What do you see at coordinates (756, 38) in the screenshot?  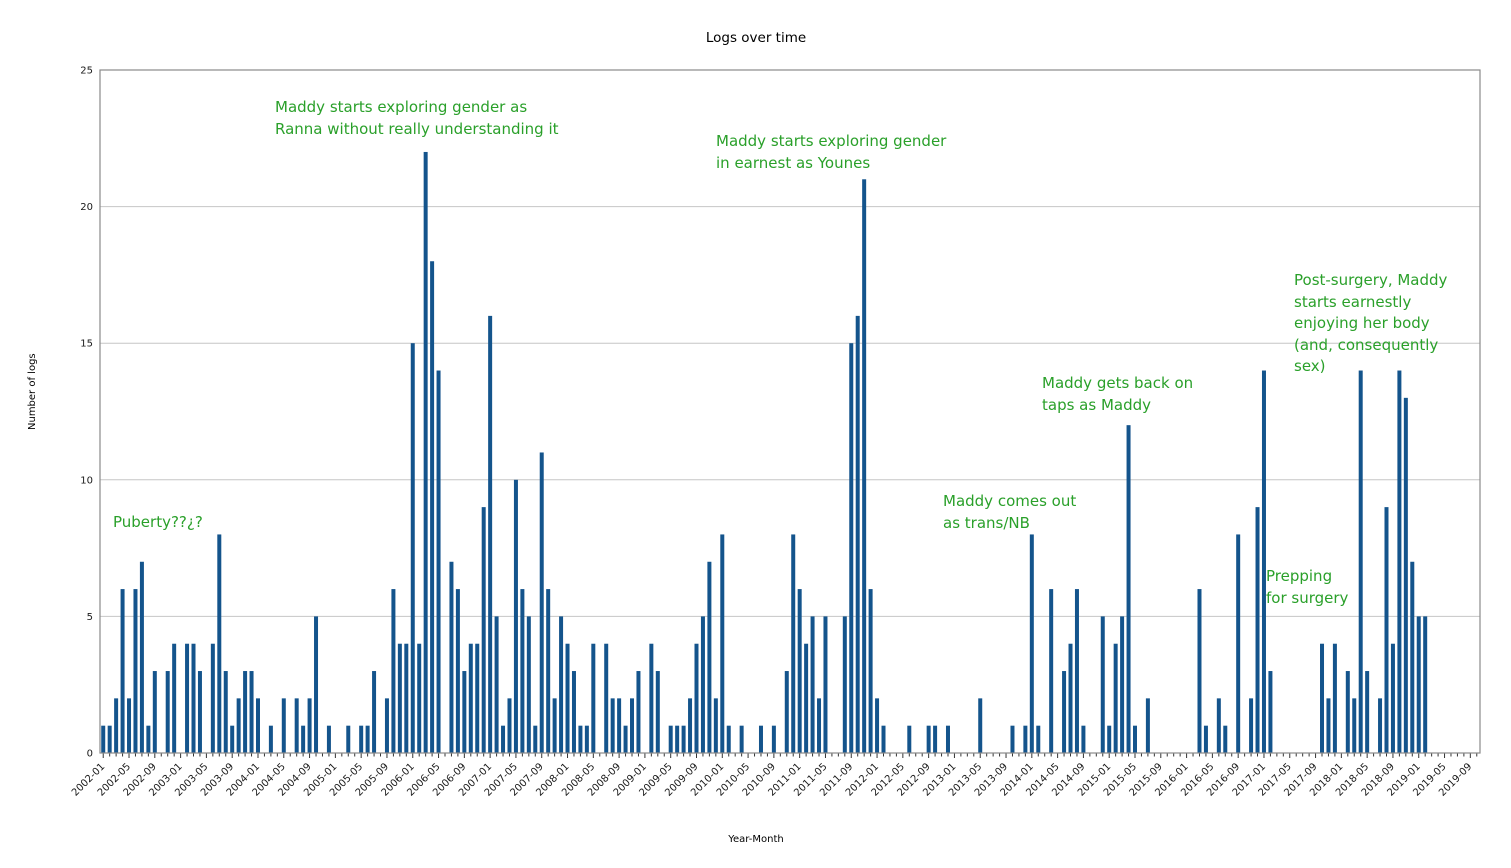 I see `chart-title: Logs over time` at bounding box center [756, 38].